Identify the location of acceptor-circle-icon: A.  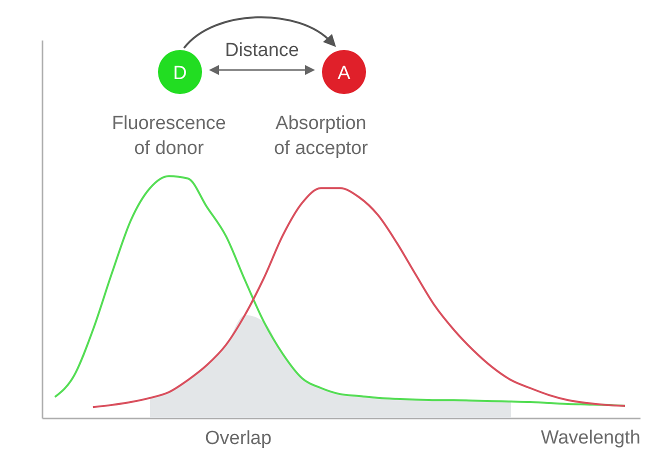
(344, 72).